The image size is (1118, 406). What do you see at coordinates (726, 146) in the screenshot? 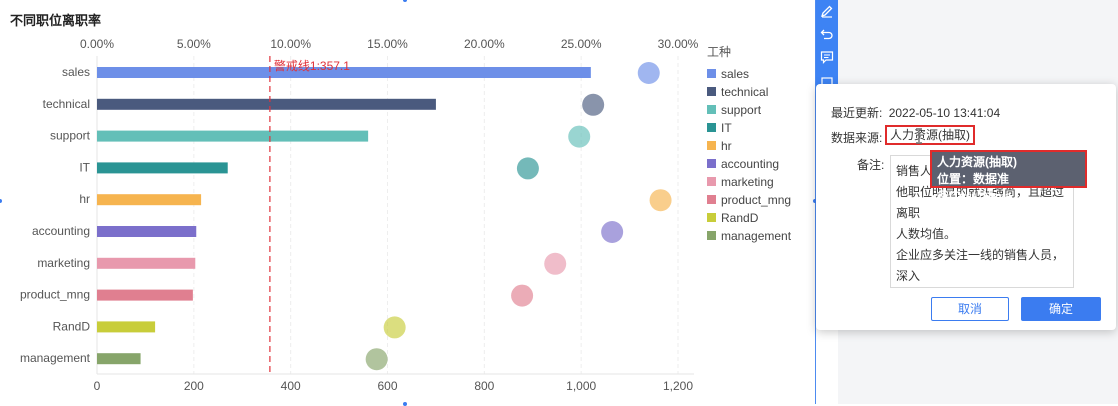
I see `legend-item: hr` at bounding box center [726, 146].